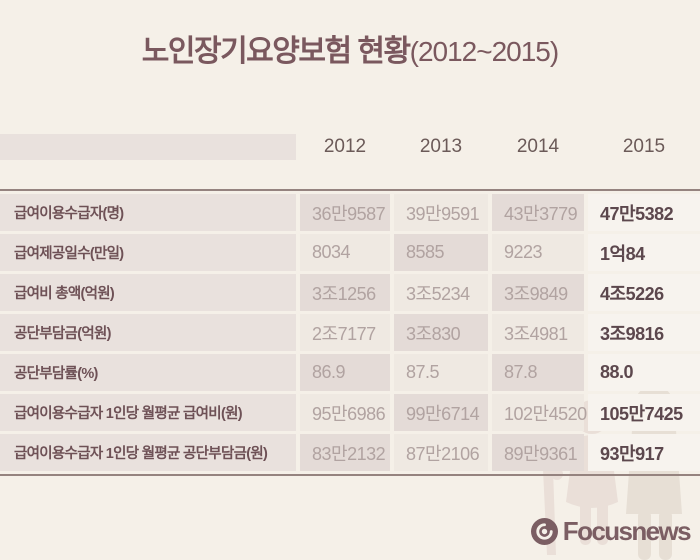  I want to click on title-main: 노인장기요양보험 현황, so click(276, 51).